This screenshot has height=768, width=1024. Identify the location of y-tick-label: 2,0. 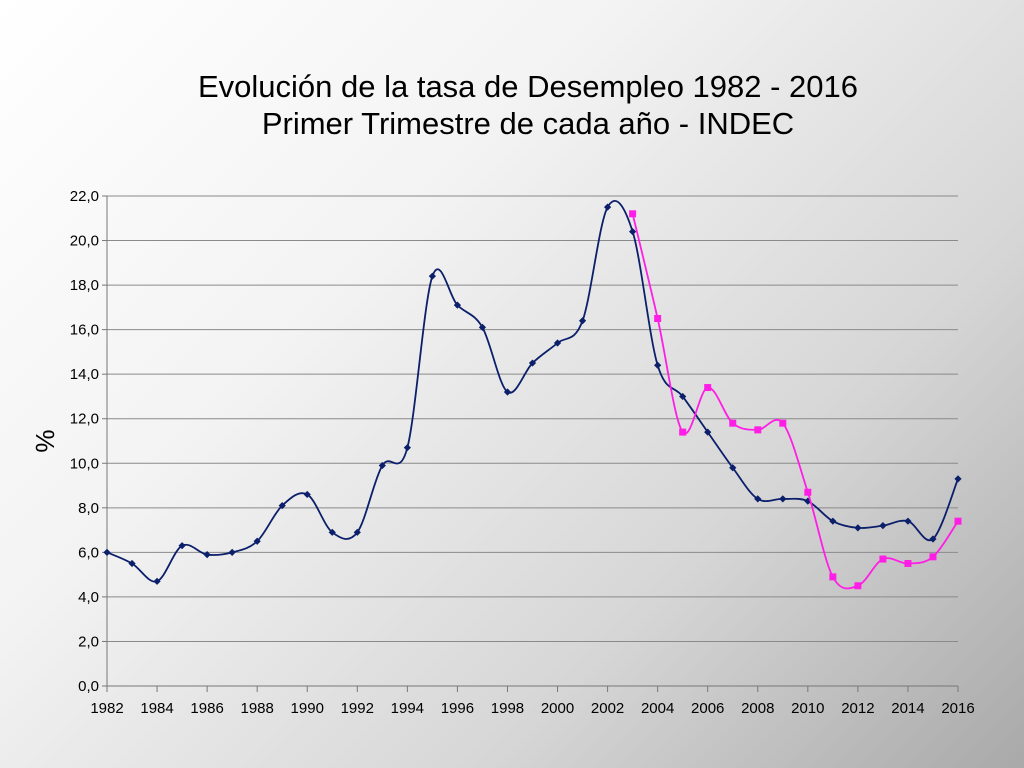
(88, 641).